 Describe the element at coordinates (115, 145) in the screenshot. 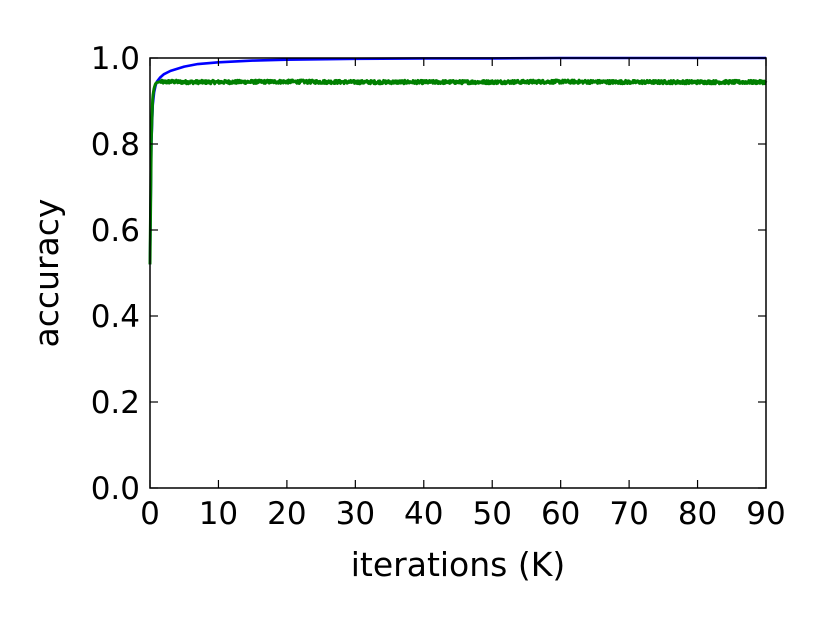

I see `y-tick-label: 0.8` at that location.